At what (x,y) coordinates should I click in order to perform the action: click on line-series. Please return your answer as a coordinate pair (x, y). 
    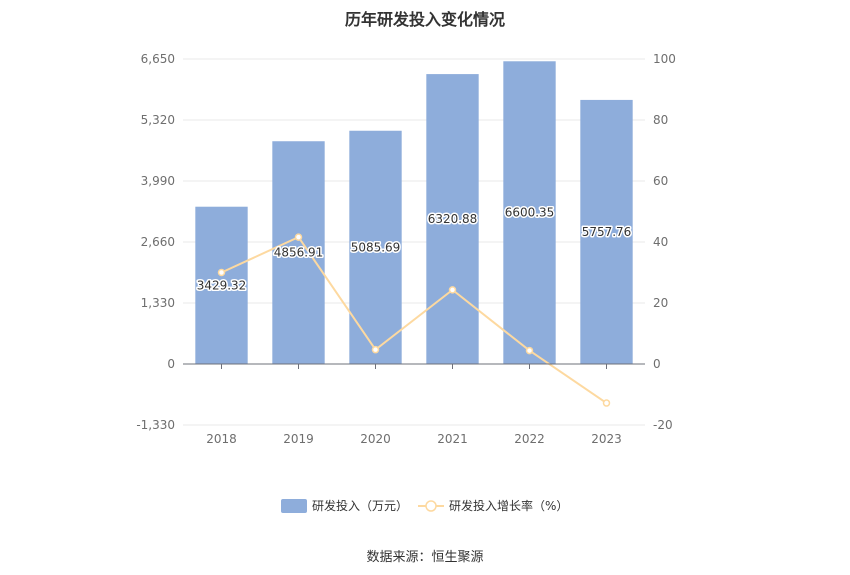
    Looking at the image, I should click on (414, 320).